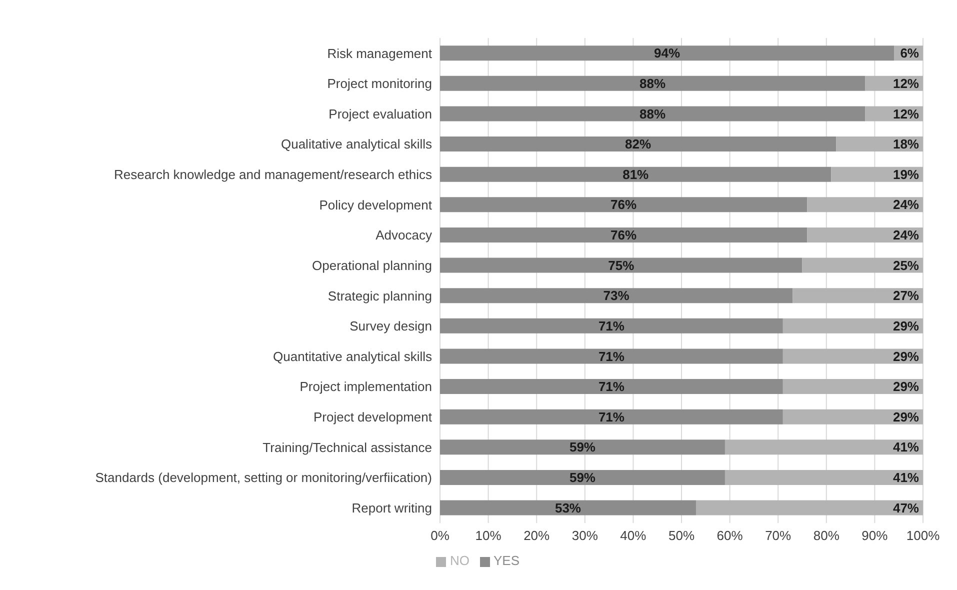 This screenshot has height=590, width=957. I want to click on data-label: 75%, so click(621, 265).